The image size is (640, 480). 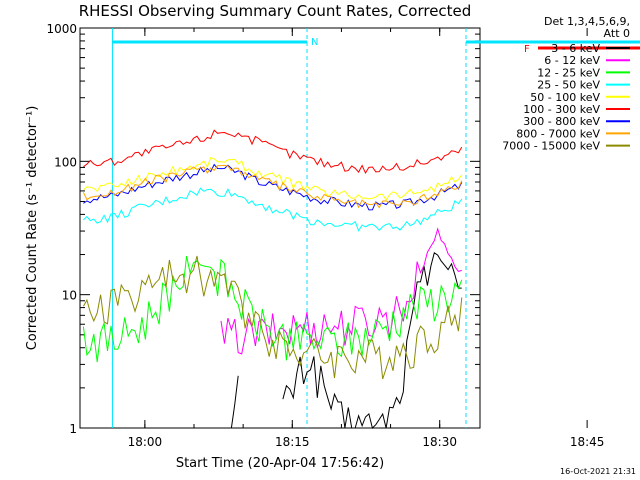 I want to click on legend-label: 25 - 50 keV, so click(x=568, y=85).